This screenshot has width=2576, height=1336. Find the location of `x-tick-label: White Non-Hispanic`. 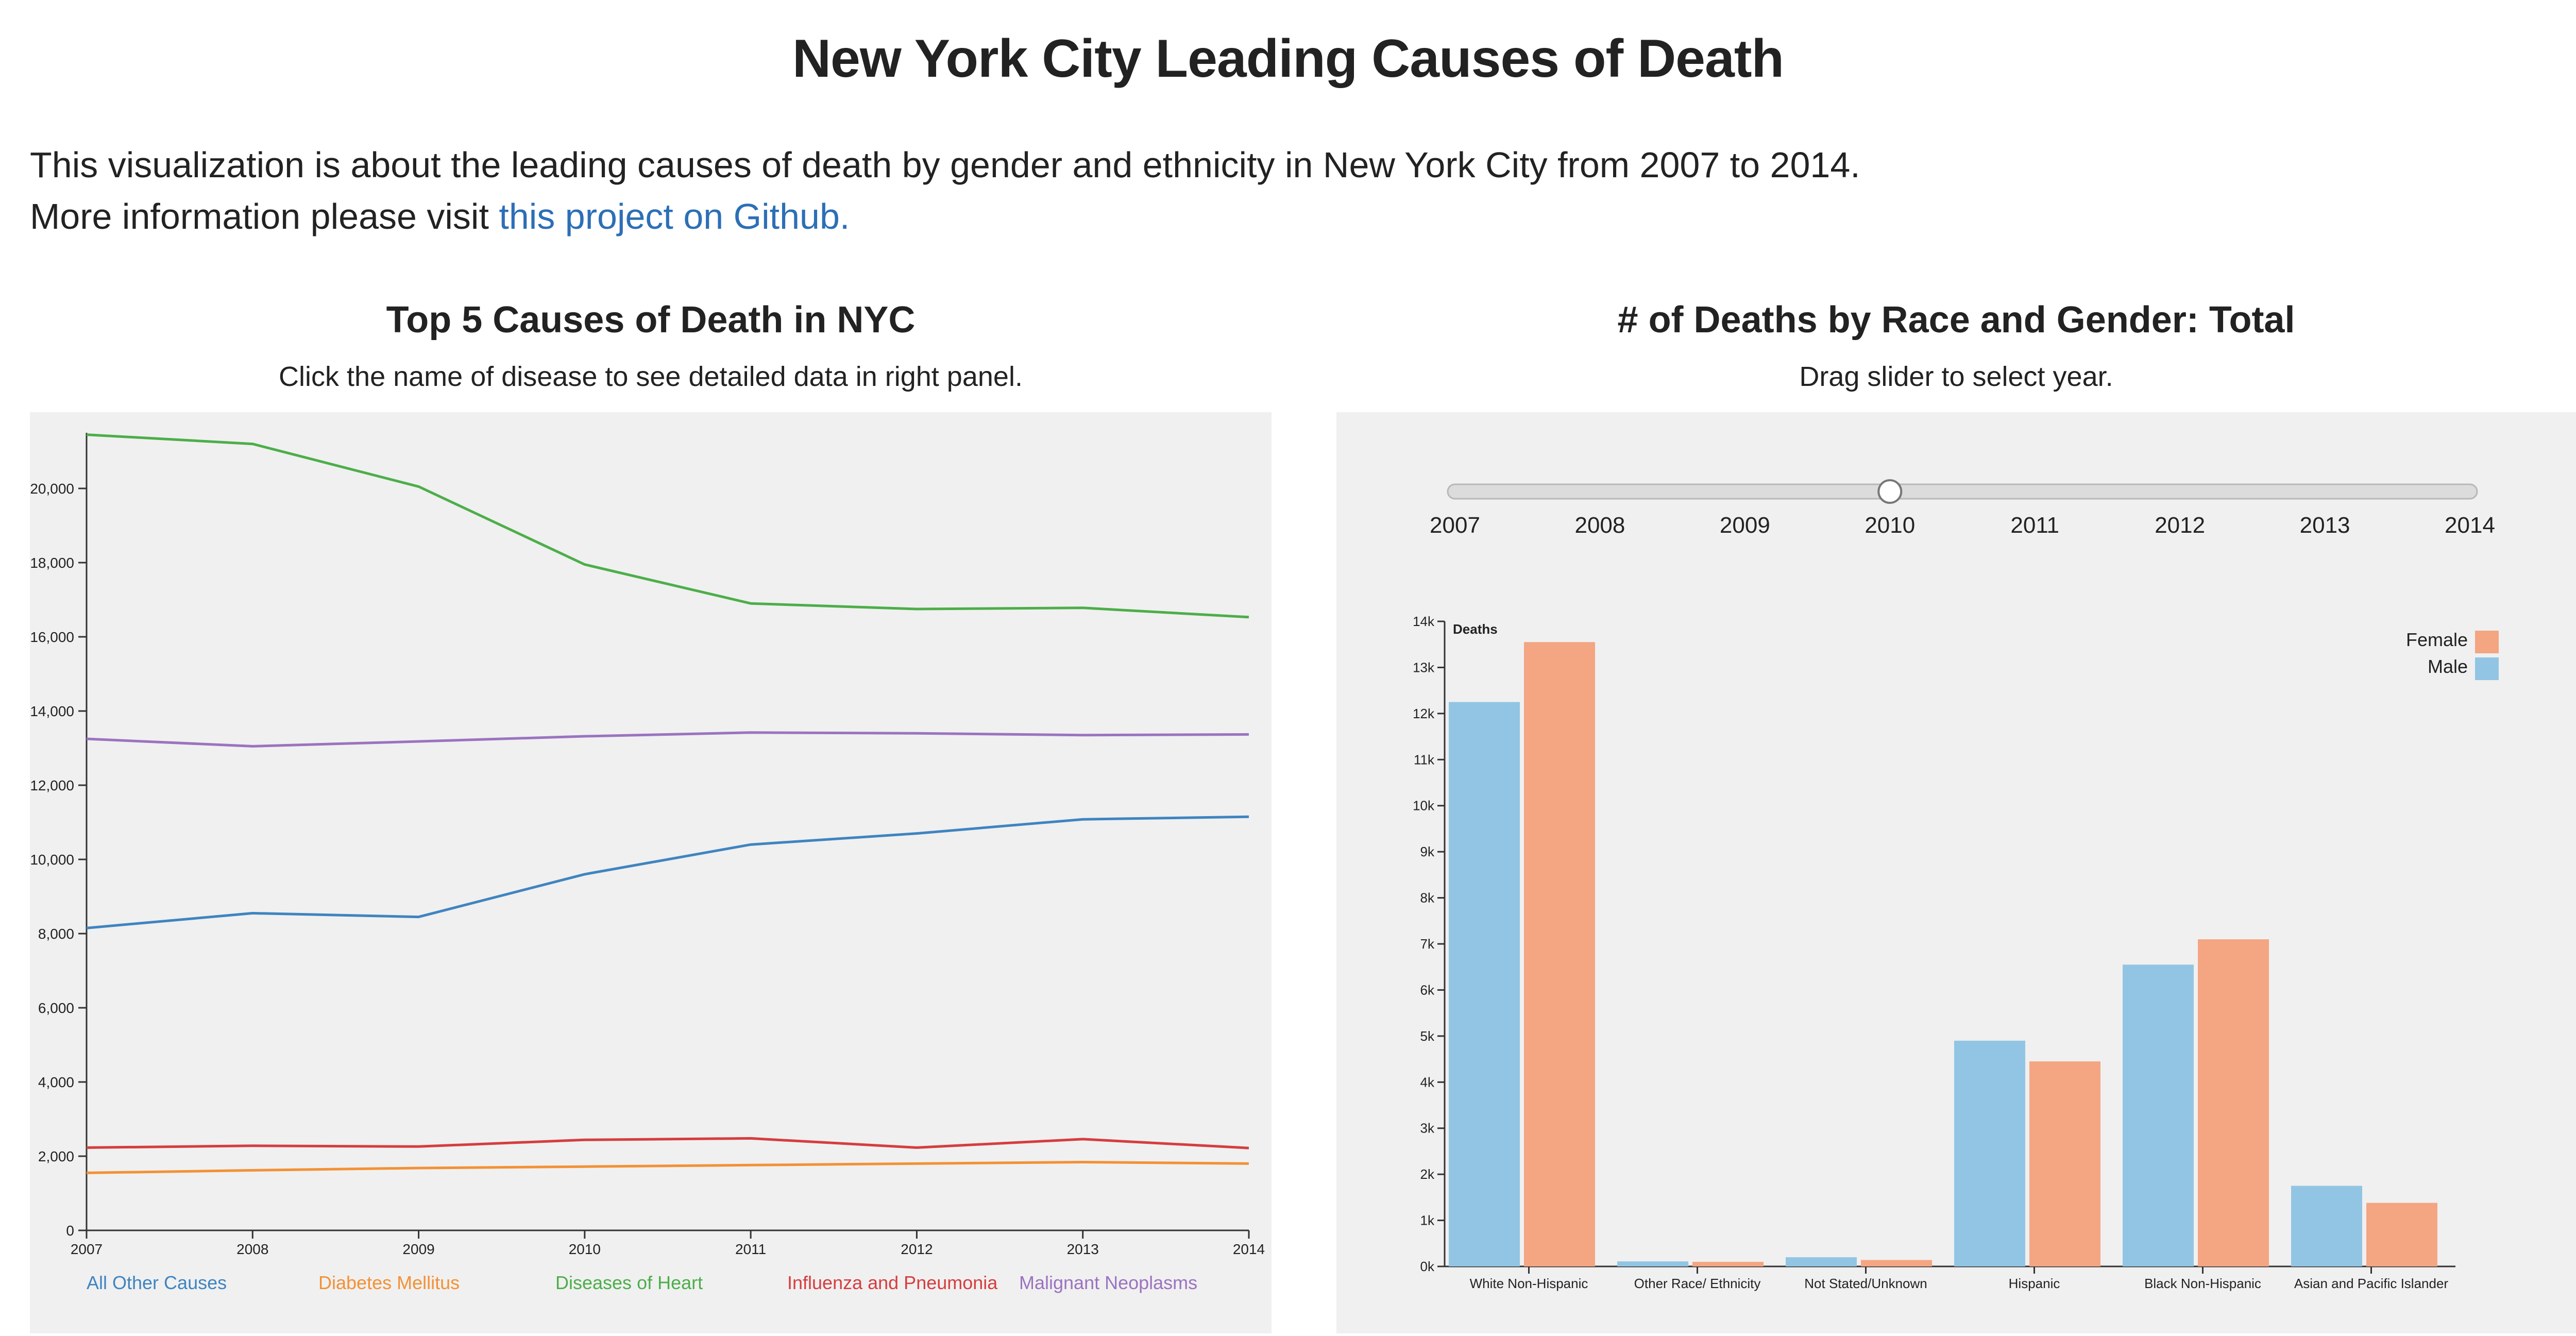

x-tick-label: White Non-Hispanic is located at coordinates (1529, 1283).